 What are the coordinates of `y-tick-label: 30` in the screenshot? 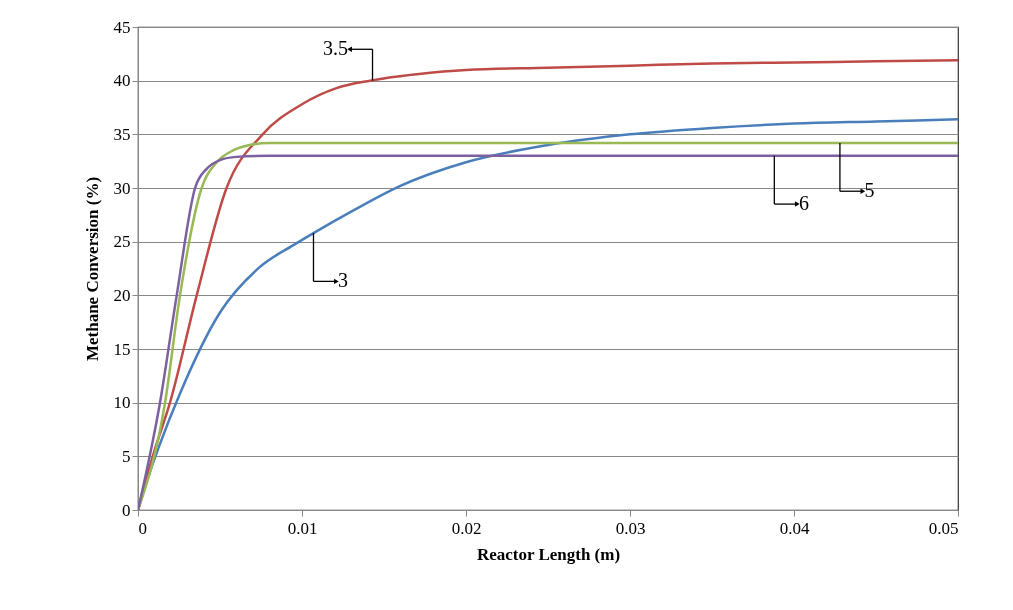 It's located at (122, 188).